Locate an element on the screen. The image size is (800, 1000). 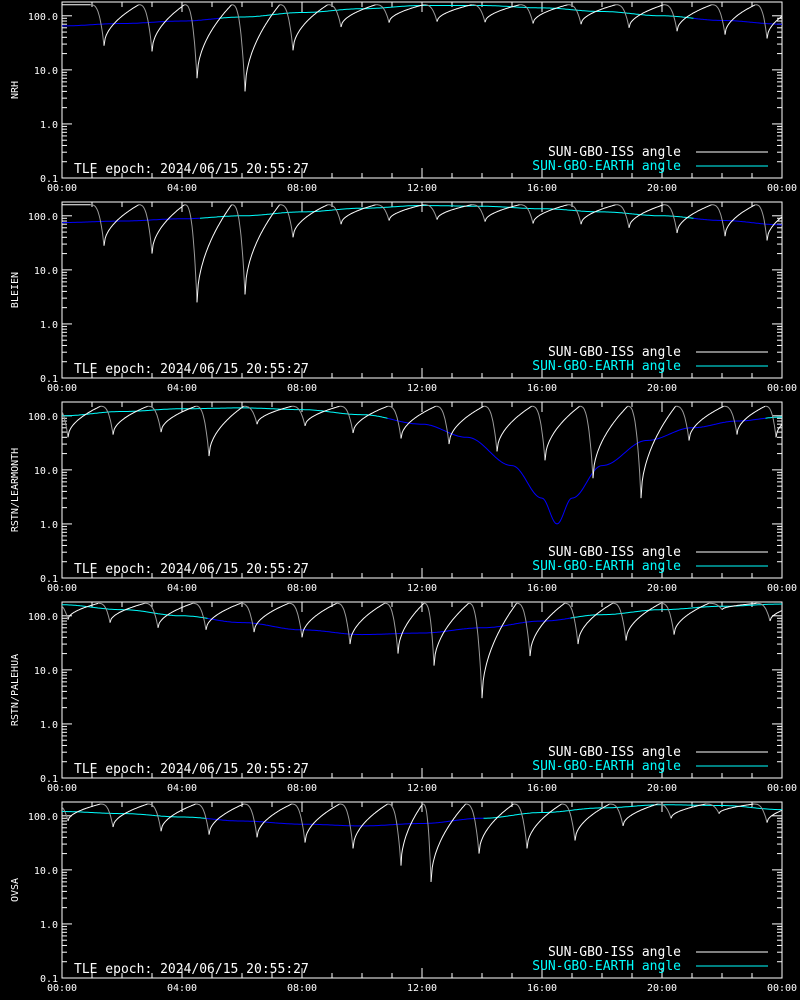
y-axis-label: BLEIEN is located at coordinates (15, 290).